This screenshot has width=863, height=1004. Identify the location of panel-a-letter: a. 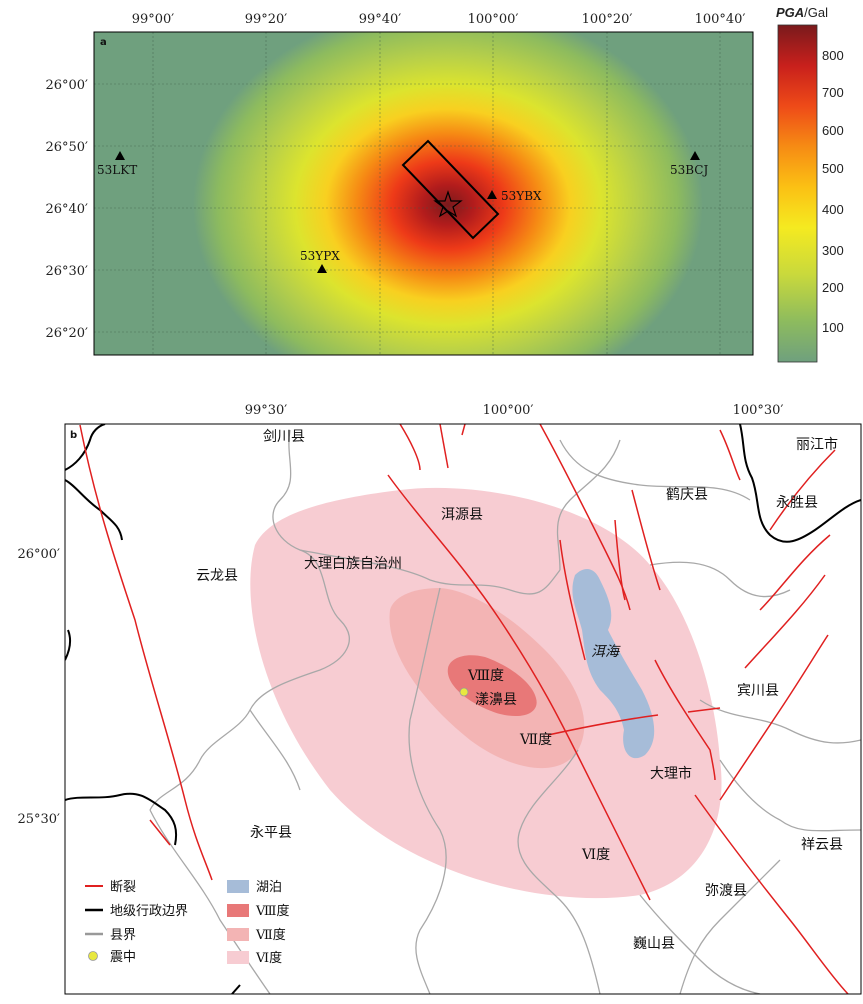
(103, 42).